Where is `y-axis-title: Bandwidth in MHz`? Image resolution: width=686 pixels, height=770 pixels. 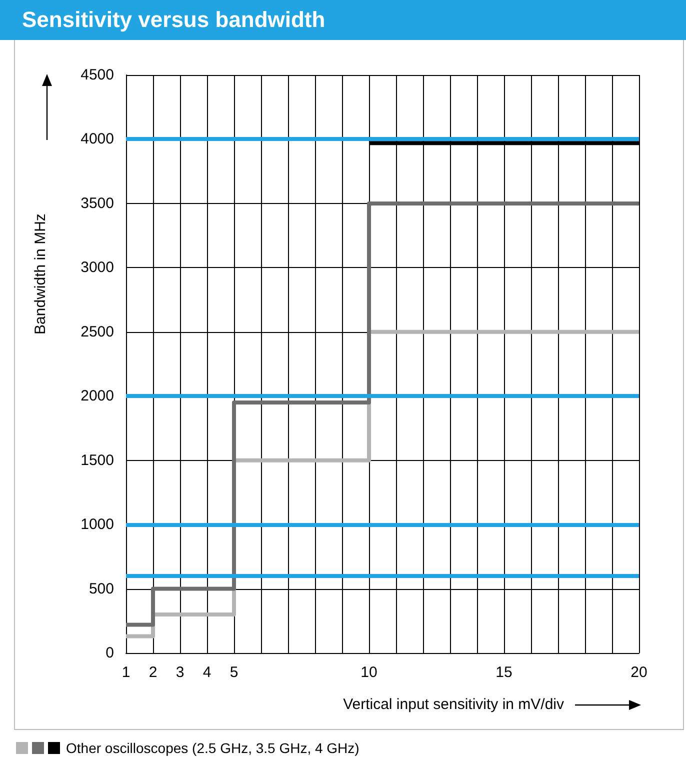
y-axis-title: Bandwidth in MHz is located at coordinates (40, 274).